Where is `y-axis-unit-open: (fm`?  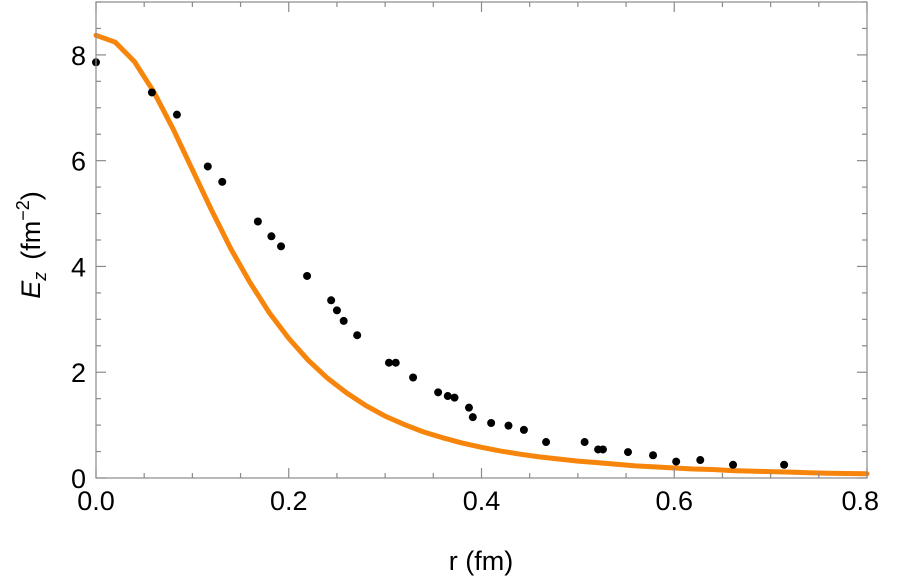 y-axis-unit-open: (fm is located at coordinates (31, 240).